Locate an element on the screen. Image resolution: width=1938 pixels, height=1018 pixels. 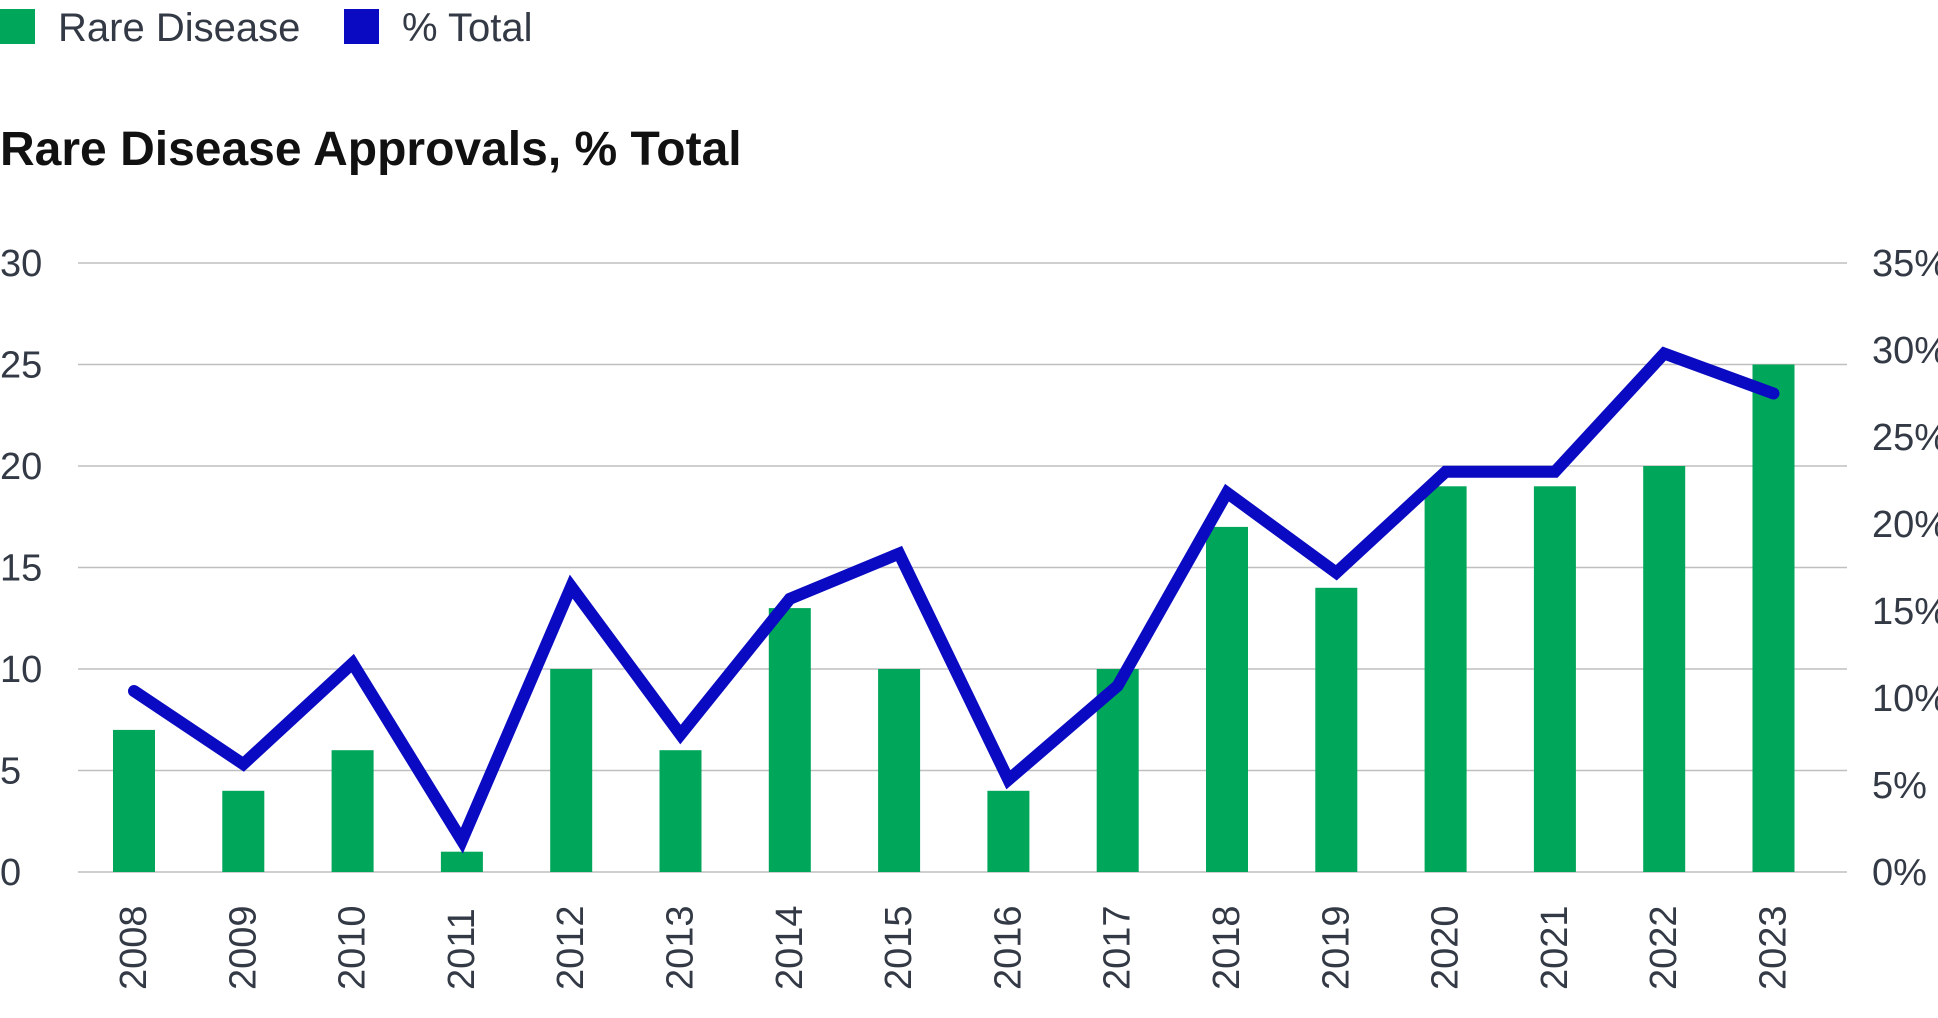
x-tick-label-2021: 2021 is located at coordinates (1555, 947).